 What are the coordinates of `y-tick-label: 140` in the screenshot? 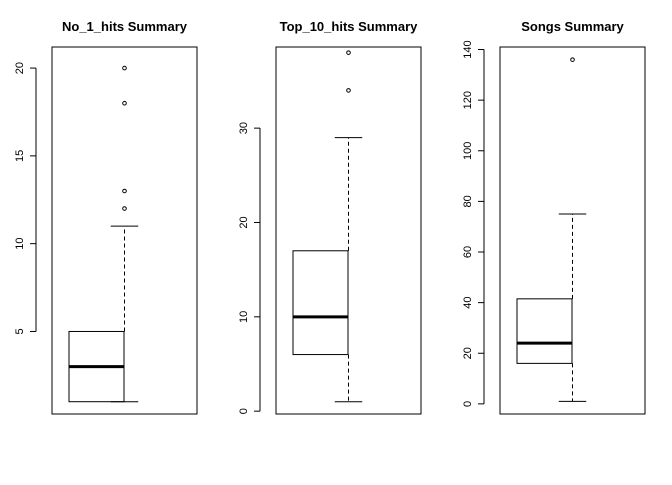 It's located at (468, 49).